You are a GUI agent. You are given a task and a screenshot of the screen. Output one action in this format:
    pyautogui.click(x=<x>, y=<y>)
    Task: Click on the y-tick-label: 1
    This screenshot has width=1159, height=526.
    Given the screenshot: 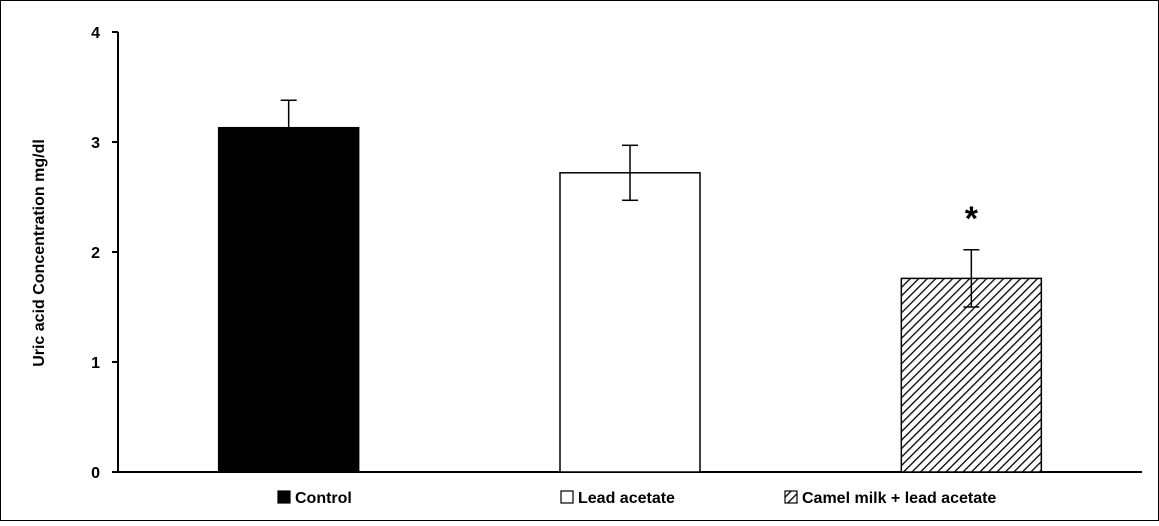 What is the action you would take?
    pyautogui.click(x=95, y=363)
    